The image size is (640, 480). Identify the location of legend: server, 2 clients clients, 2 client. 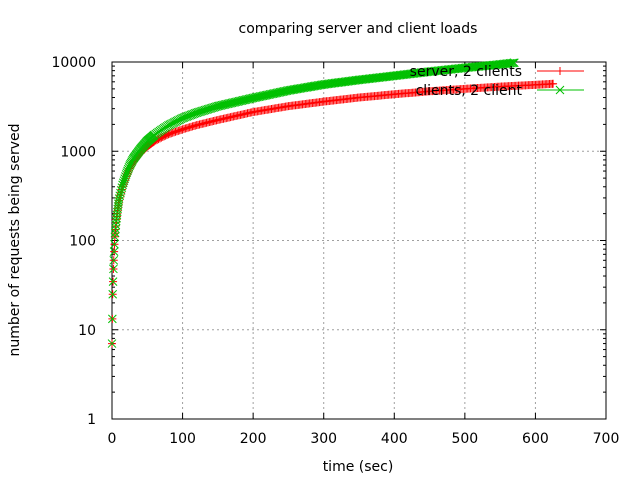
(497, 81).